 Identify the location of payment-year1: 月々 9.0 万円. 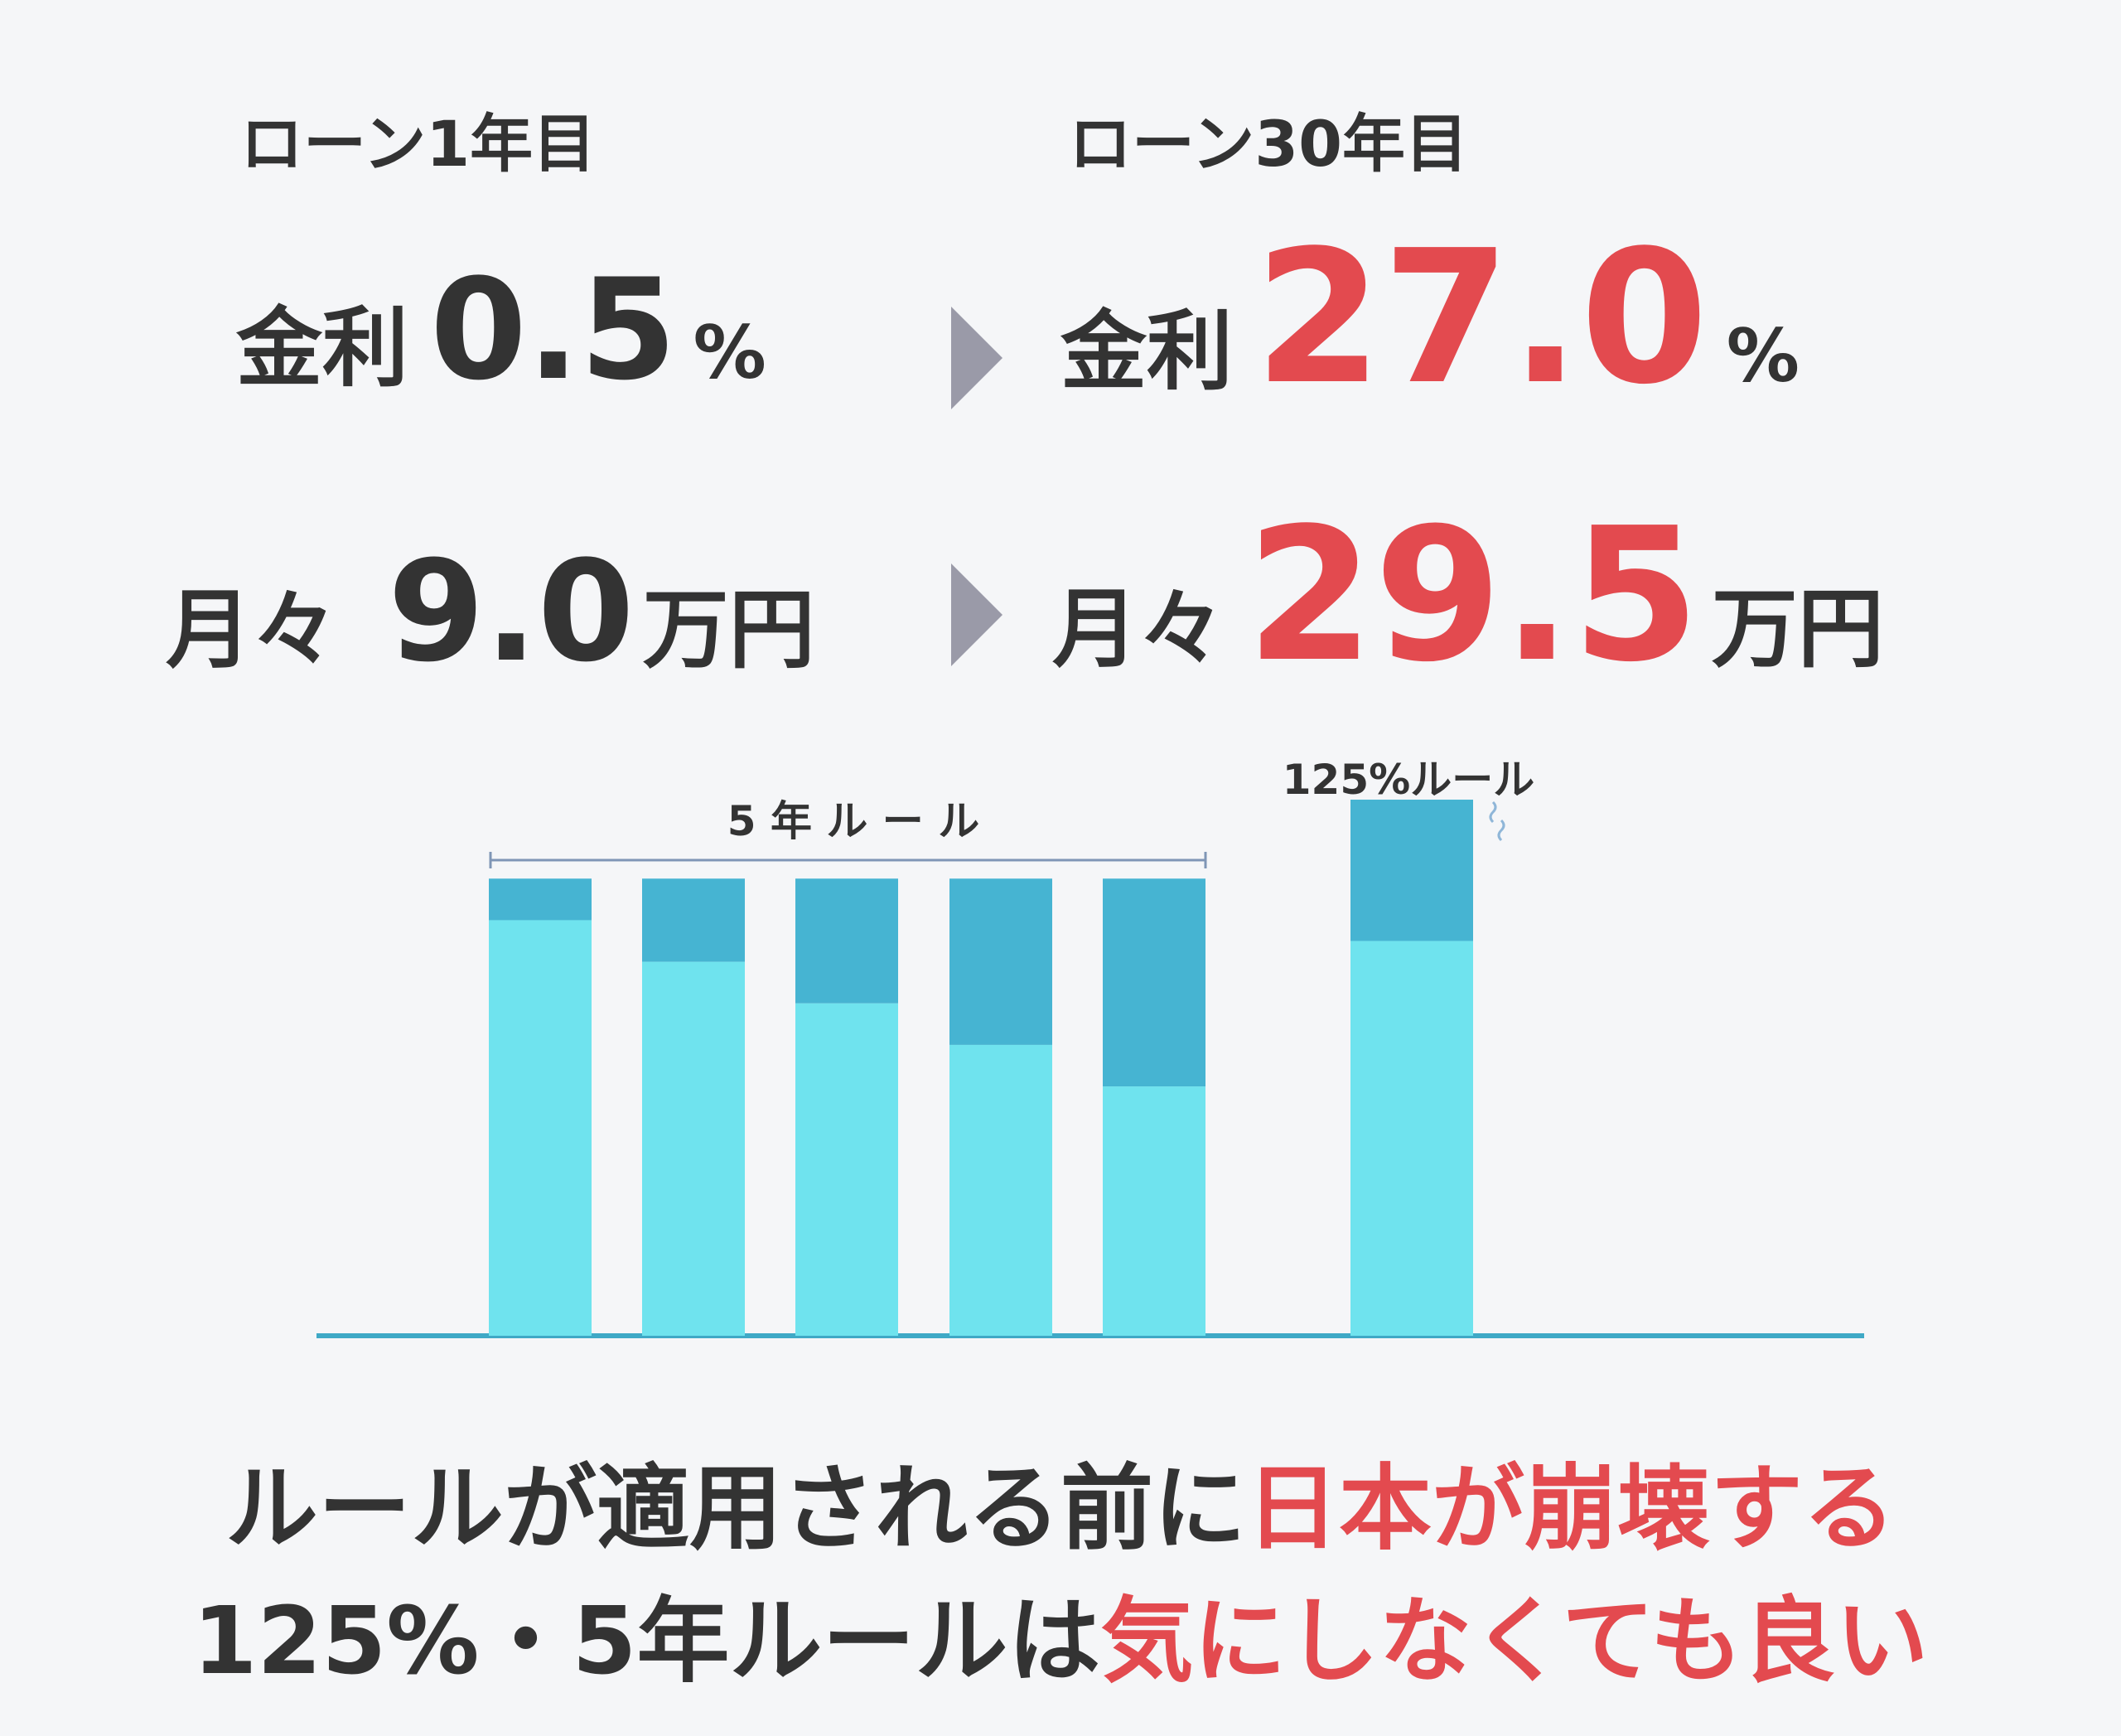
(490, 611).